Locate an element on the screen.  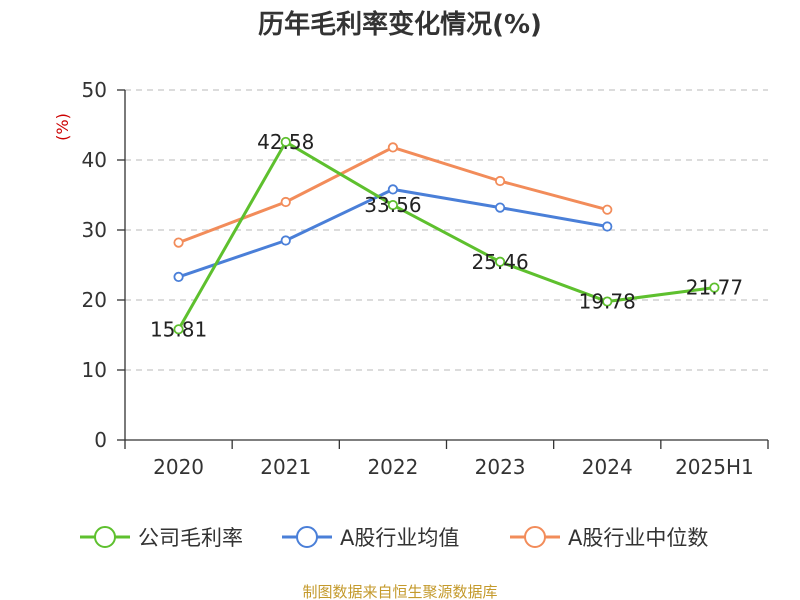
x-tick-label: 2024 is located at coordinates (607, 467).